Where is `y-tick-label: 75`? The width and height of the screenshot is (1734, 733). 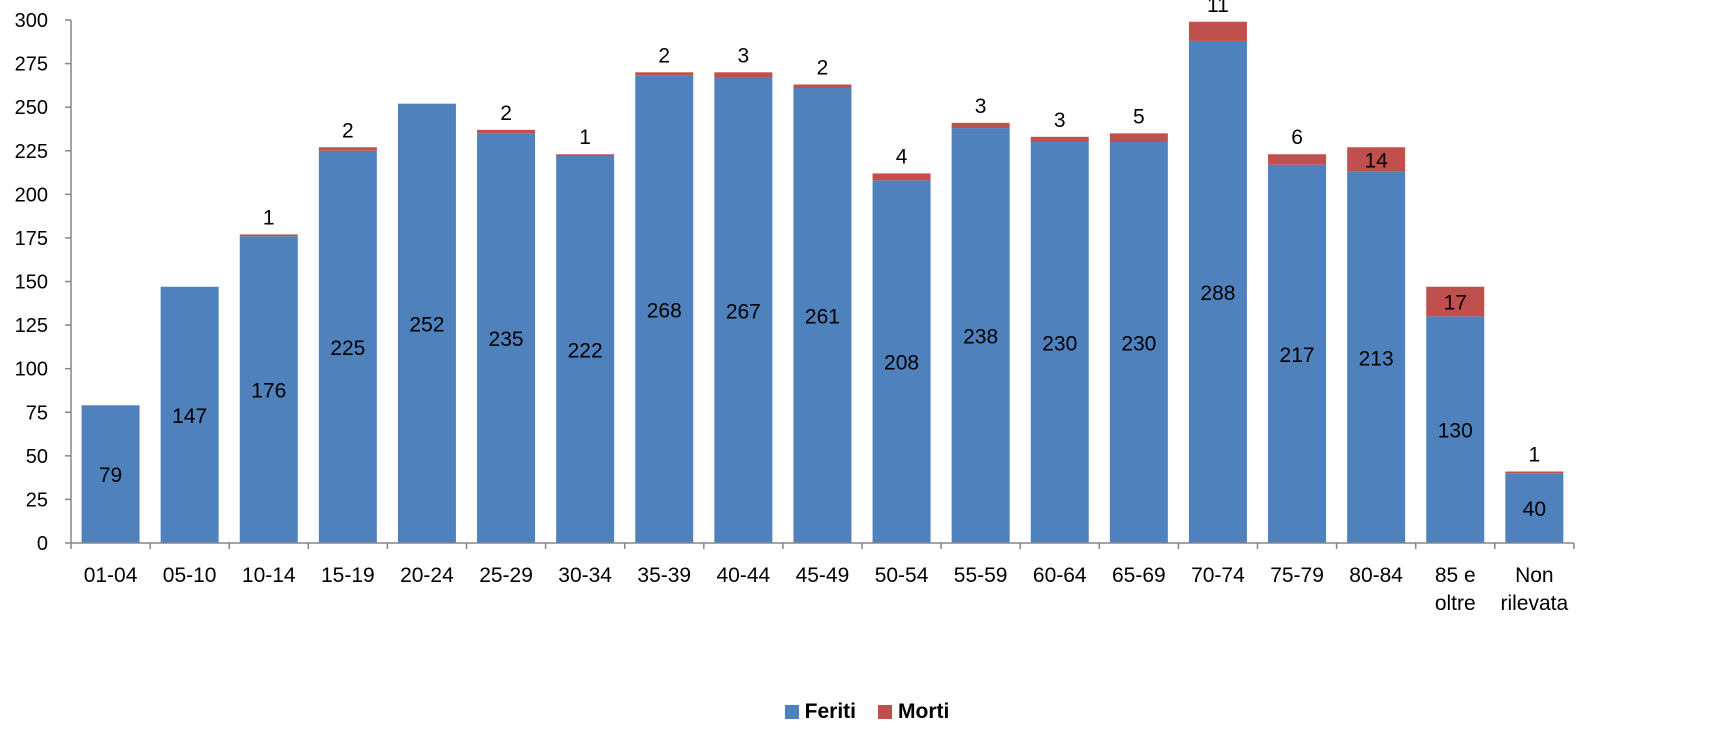
y-tick-label: 75 is located at coordinates (37, 413).